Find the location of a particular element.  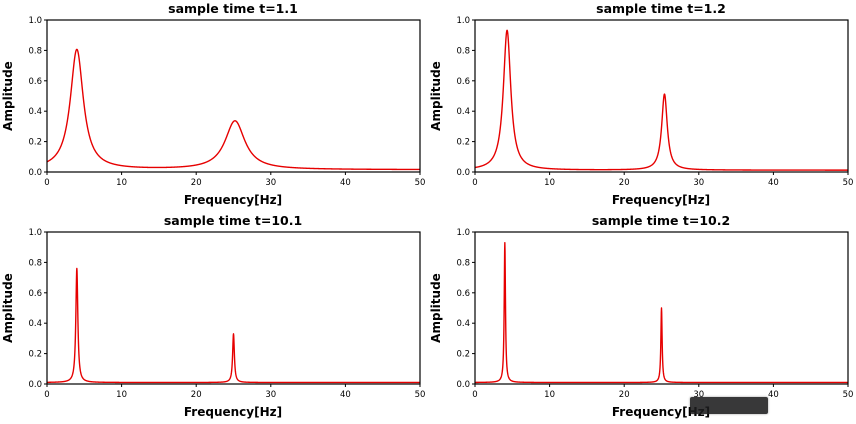

chart-title: sample time t=1.2 is located at coordinates (661, 8).